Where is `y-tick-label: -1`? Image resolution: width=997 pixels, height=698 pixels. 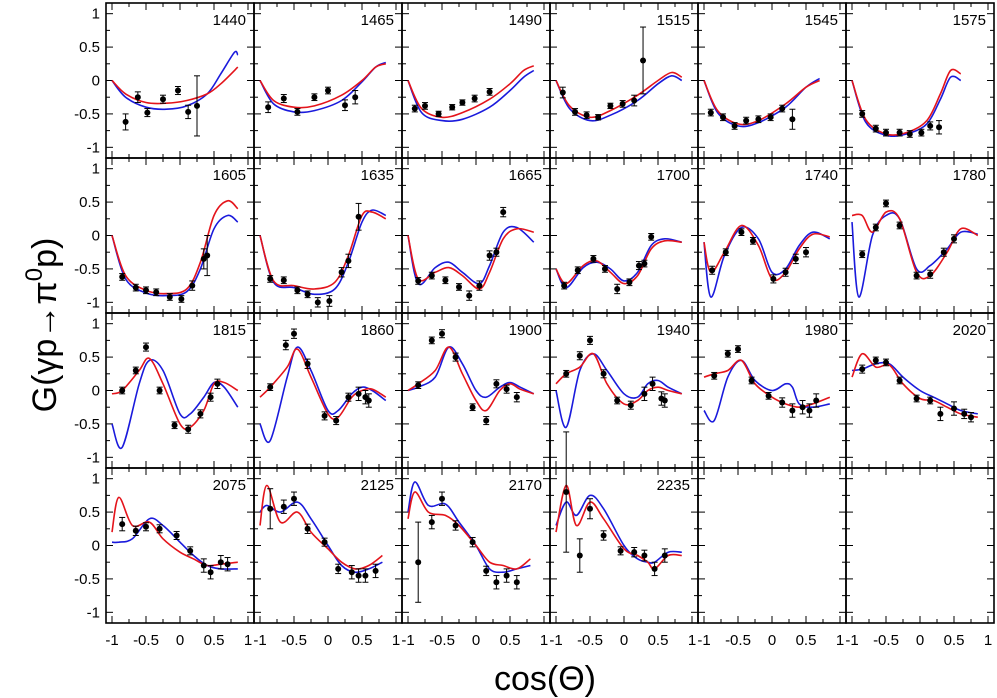 y-tick-label: -1 is located at coordinates (93, 457).